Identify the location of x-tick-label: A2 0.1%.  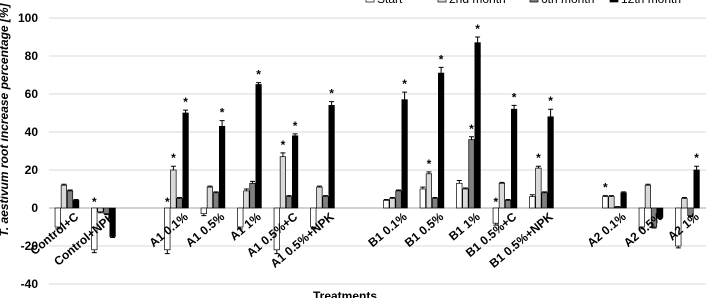
(606, 229).